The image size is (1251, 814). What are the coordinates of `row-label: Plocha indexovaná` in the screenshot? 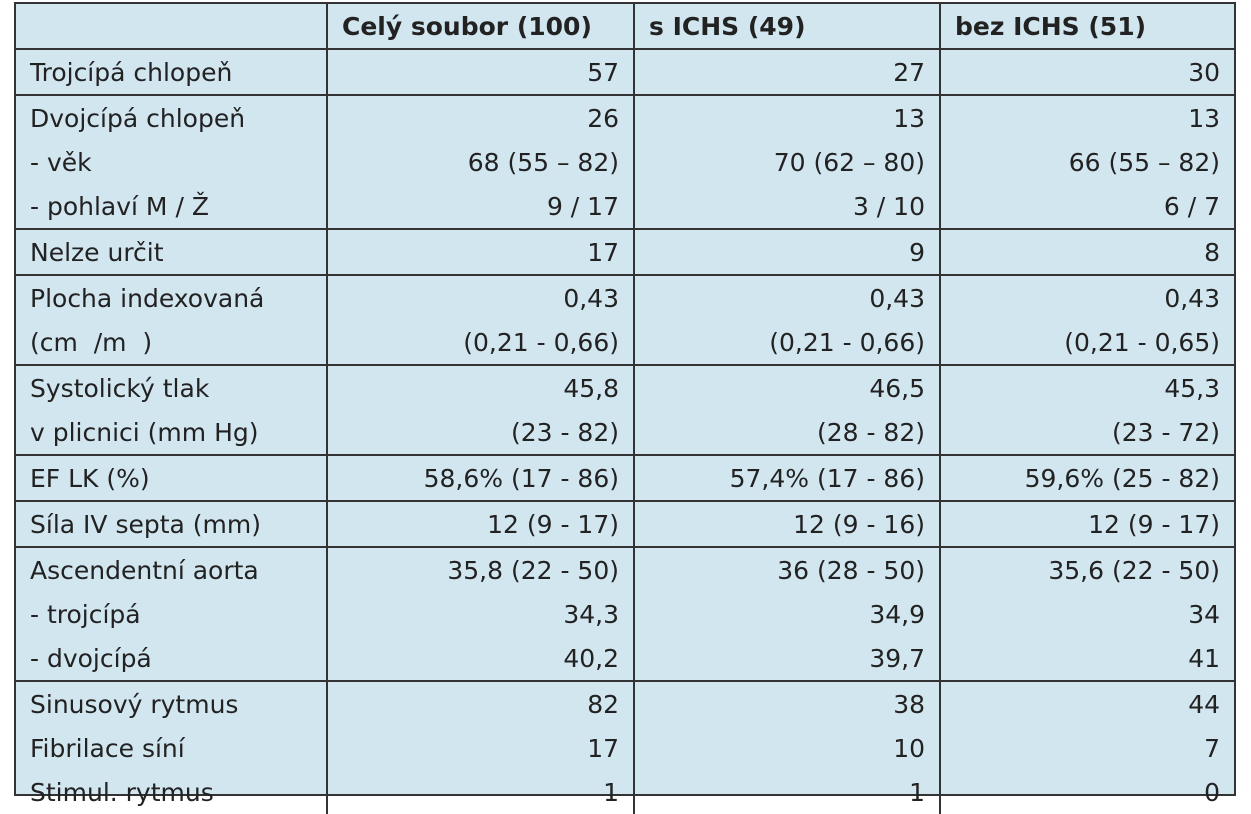 It's located at (171, 297).